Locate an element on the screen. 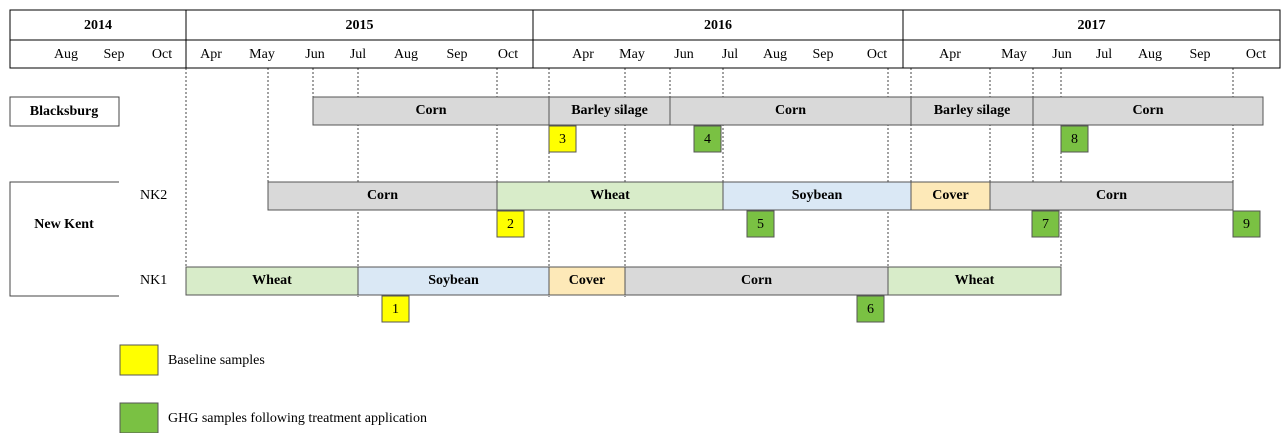  site-label: New Kent is located at coordinates (64, 224).